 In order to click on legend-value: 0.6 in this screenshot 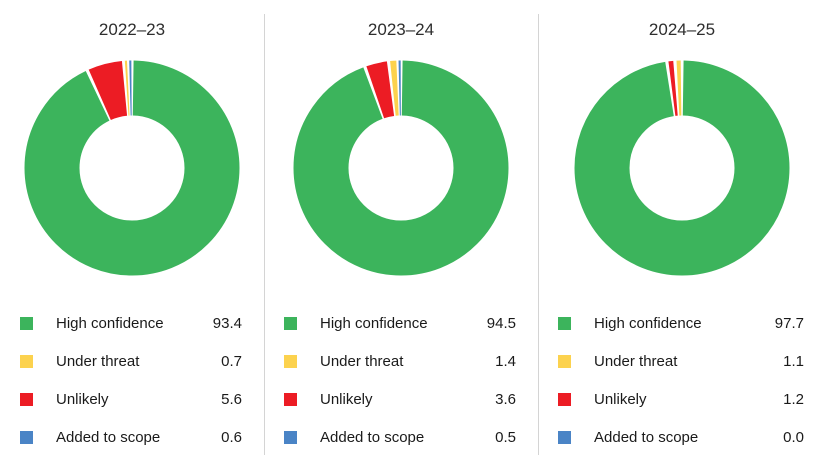, I will do `click(231, 437)`.